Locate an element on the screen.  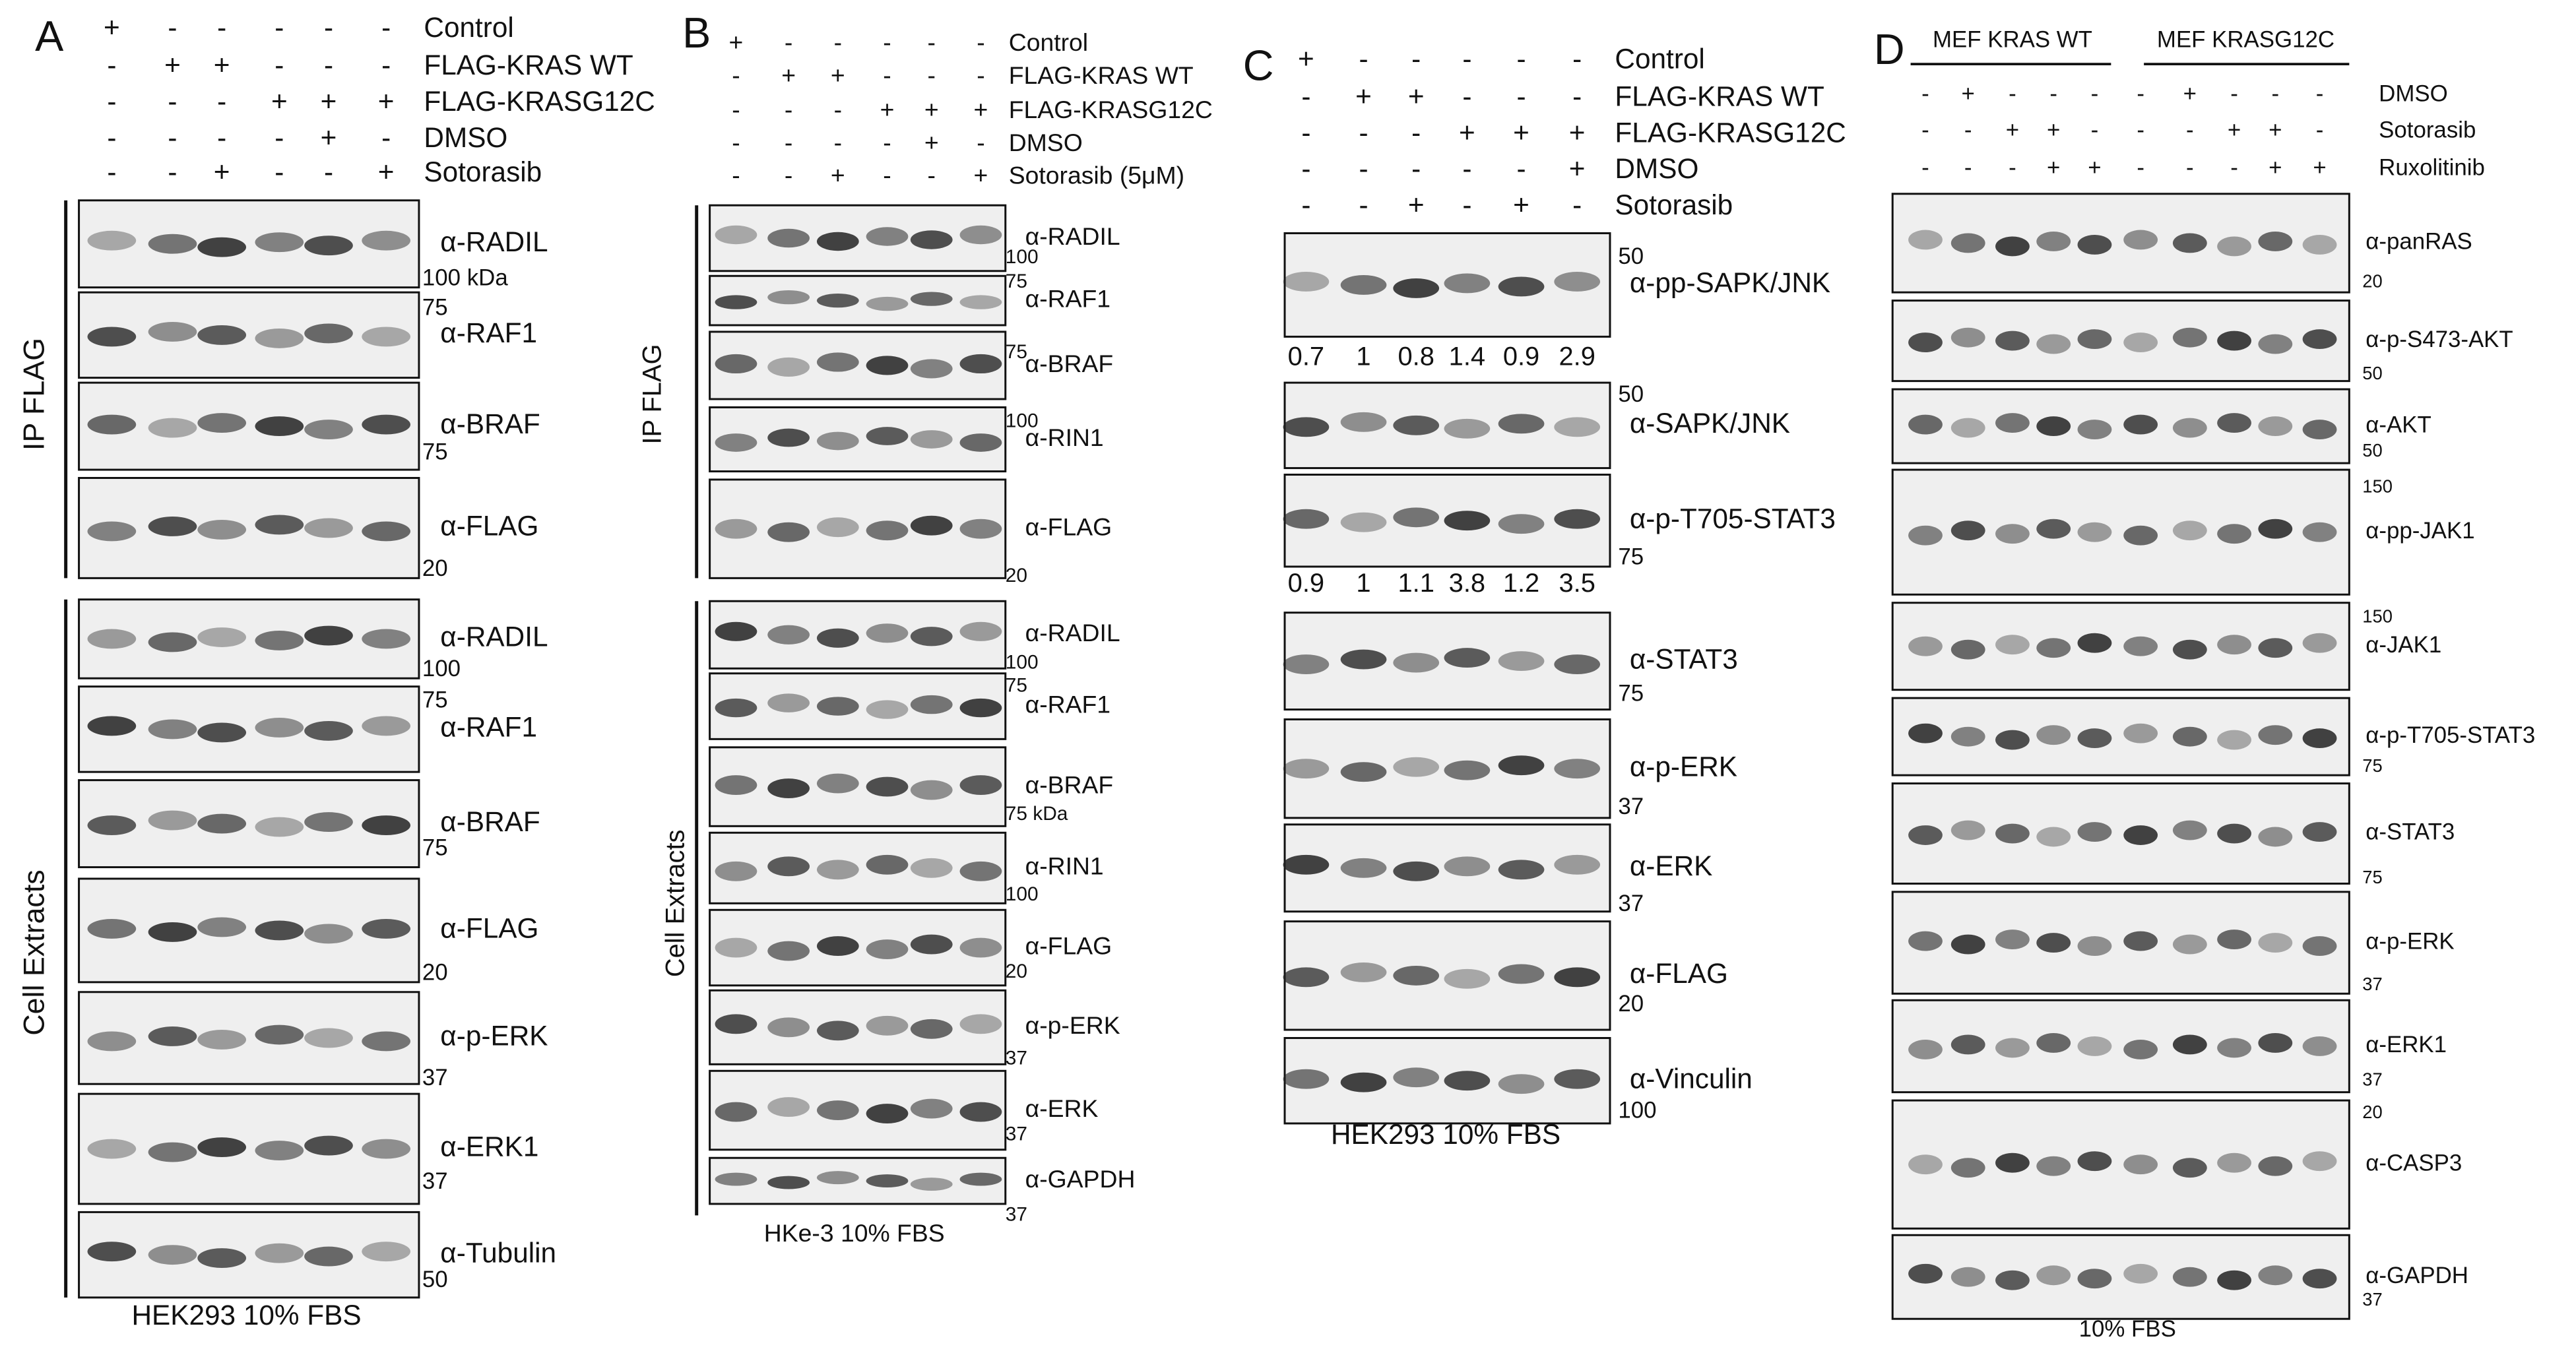
condition-label: Ruxolitinib is located at coordinates (2432, 168).